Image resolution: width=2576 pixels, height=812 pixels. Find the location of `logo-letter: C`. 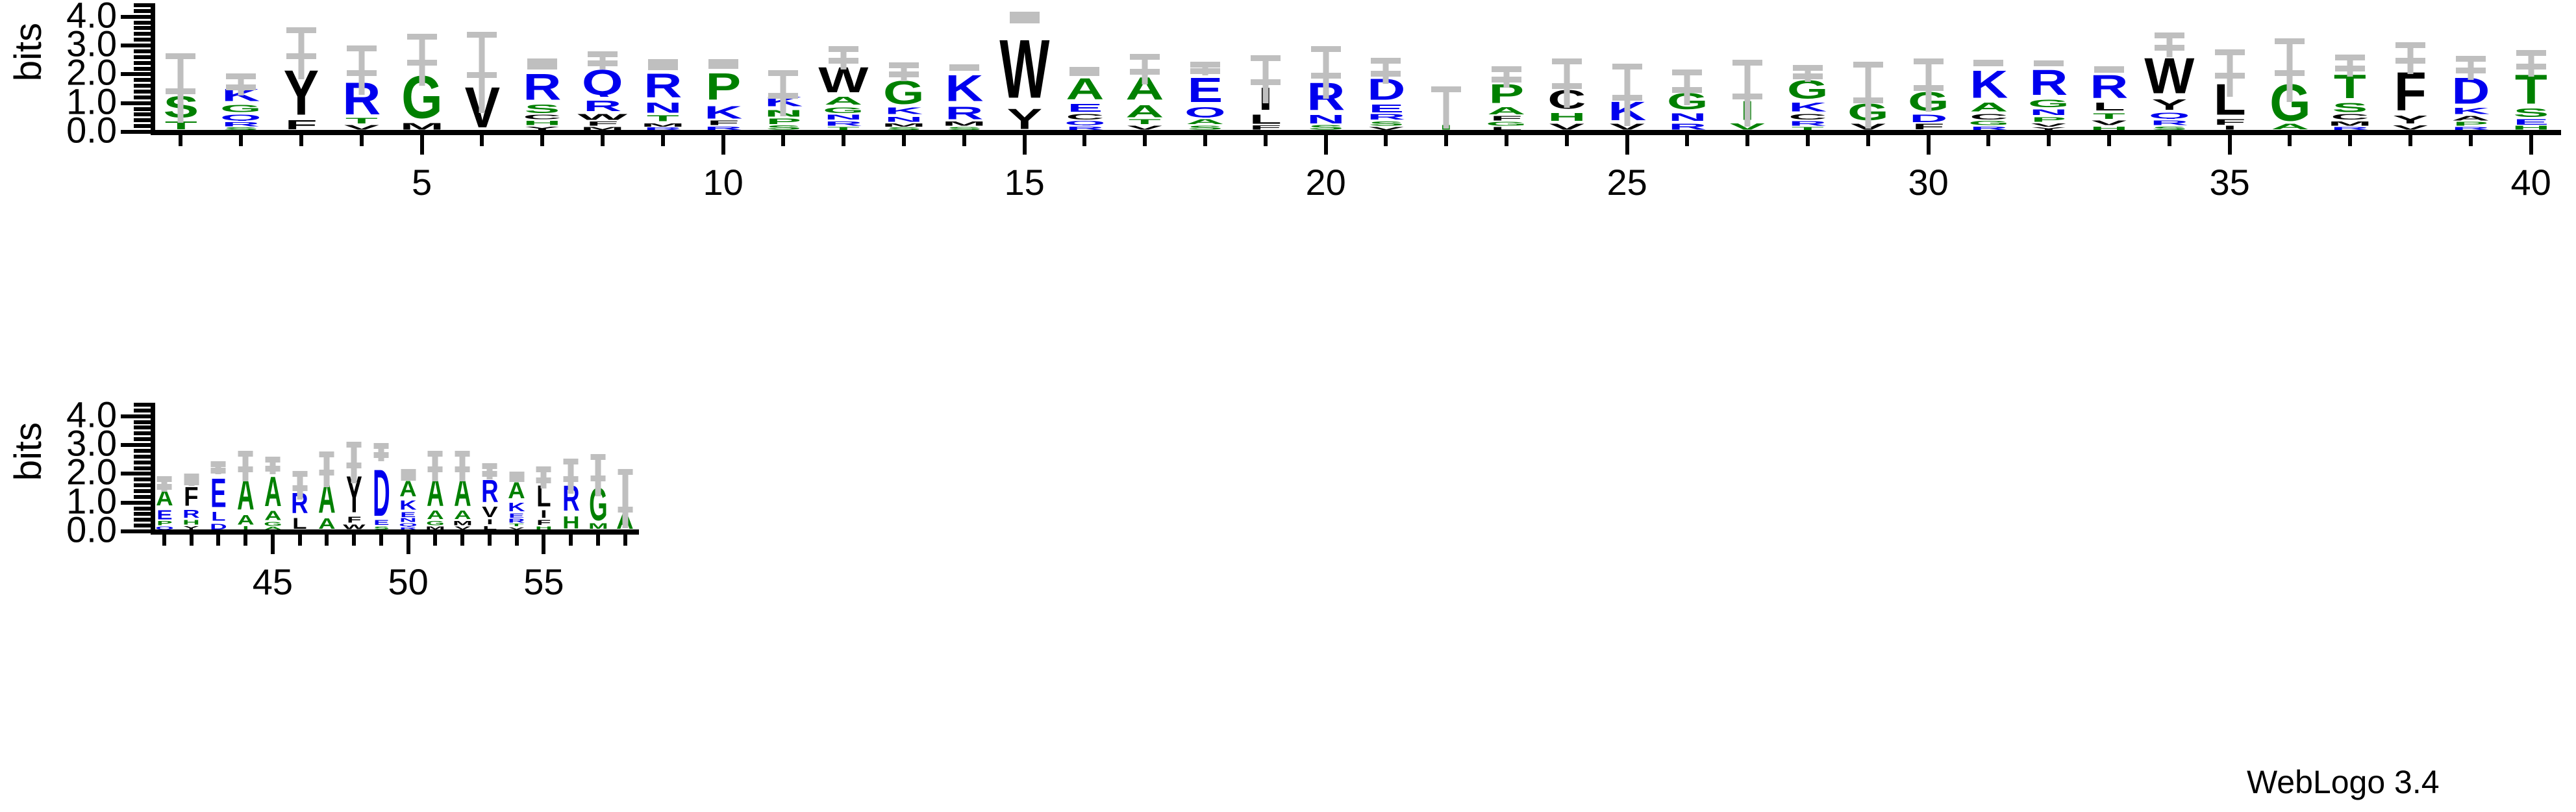

logo-letter: C is located at coordinates (542, 116).